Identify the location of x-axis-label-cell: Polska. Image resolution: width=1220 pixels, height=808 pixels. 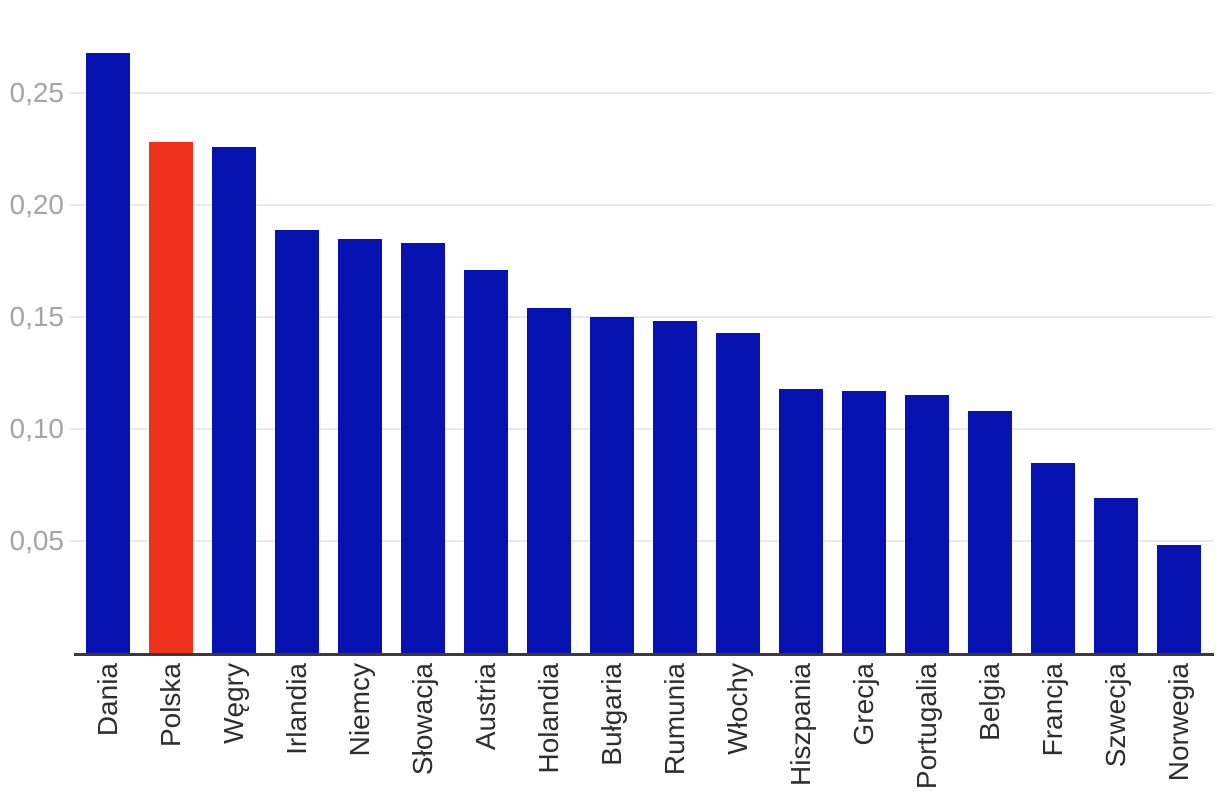
(171, 735).